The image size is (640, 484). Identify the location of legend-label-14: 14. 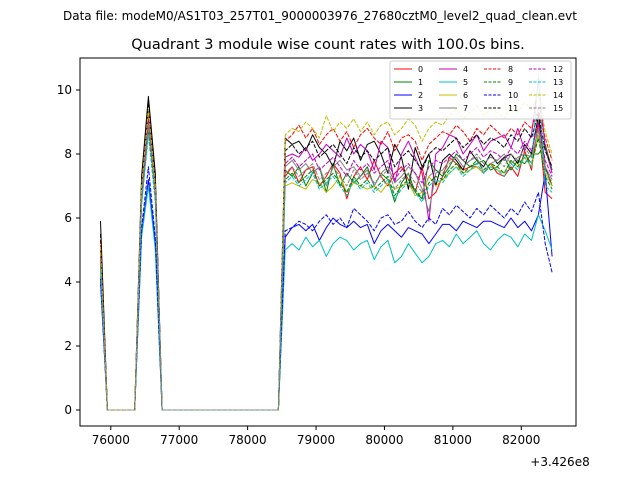
(558, 95).